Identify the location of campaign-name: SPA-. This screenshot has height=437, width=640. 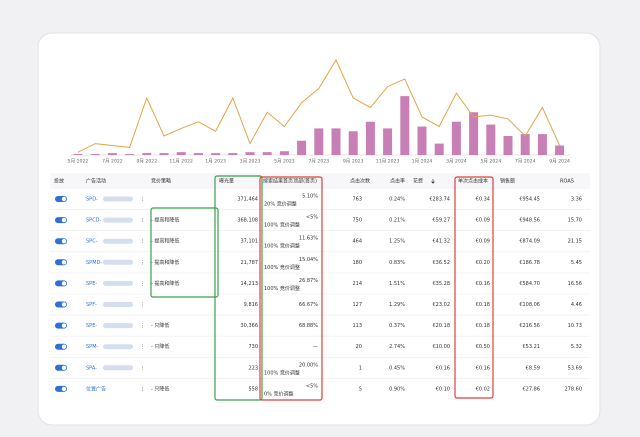
(91, 368).